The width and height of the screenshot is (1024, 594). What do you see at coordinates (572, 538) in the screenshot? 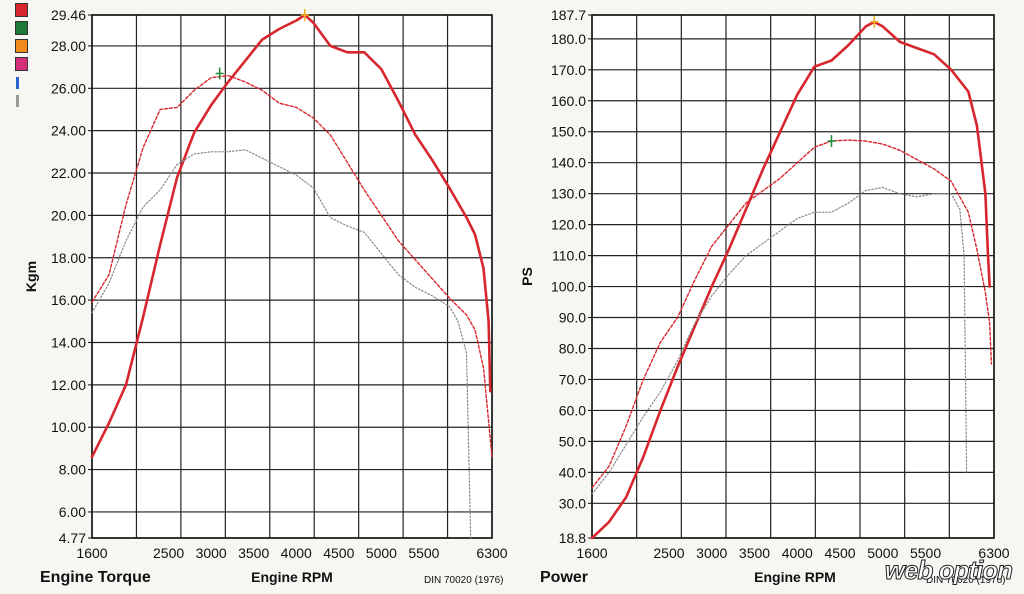
I see `y-tick-label: 18.8` at bounding box center [572, 538].